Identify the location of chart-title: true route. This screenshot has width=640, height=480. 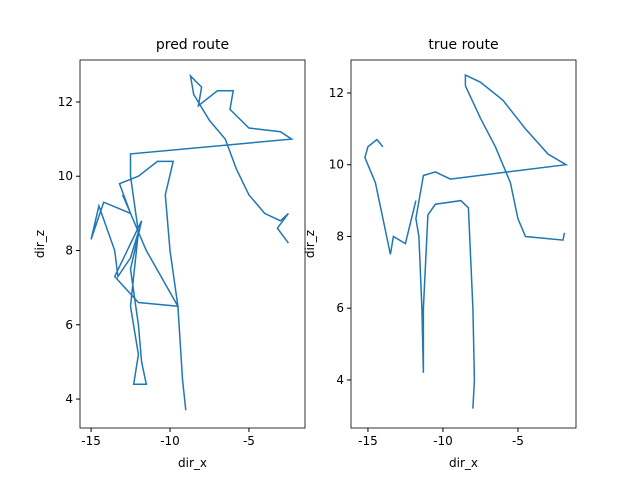
(463, 45).